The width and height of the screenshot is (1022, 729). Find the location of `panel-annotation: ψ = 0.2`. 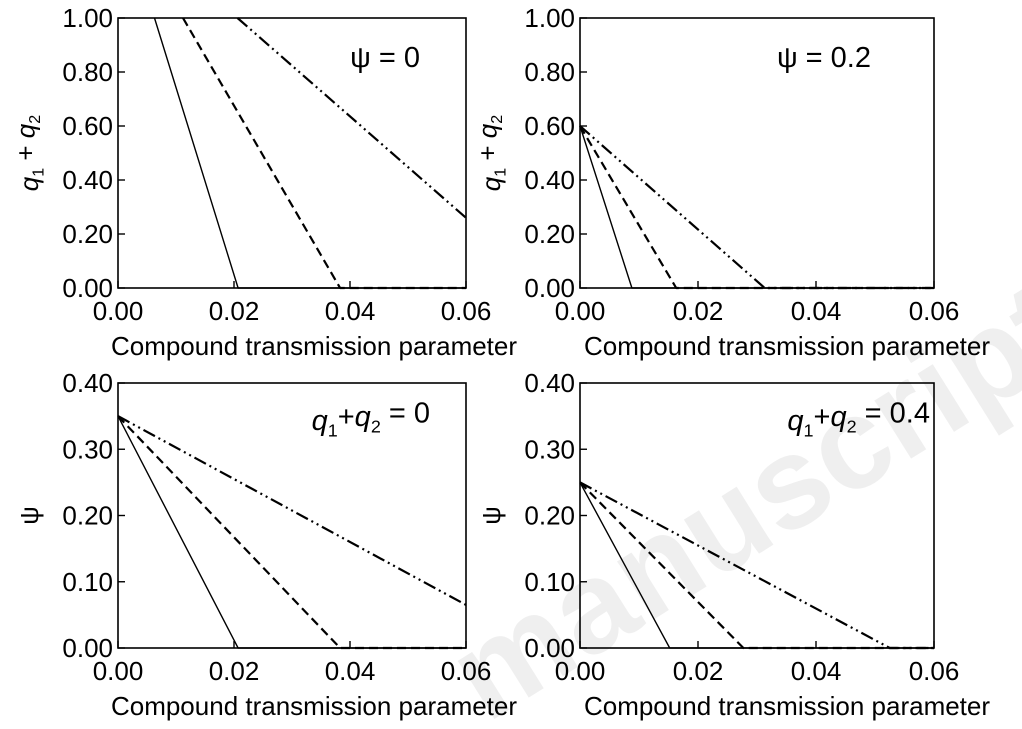

panel-annotation: ψ = 0.2 is located at coordinates (824, 58).